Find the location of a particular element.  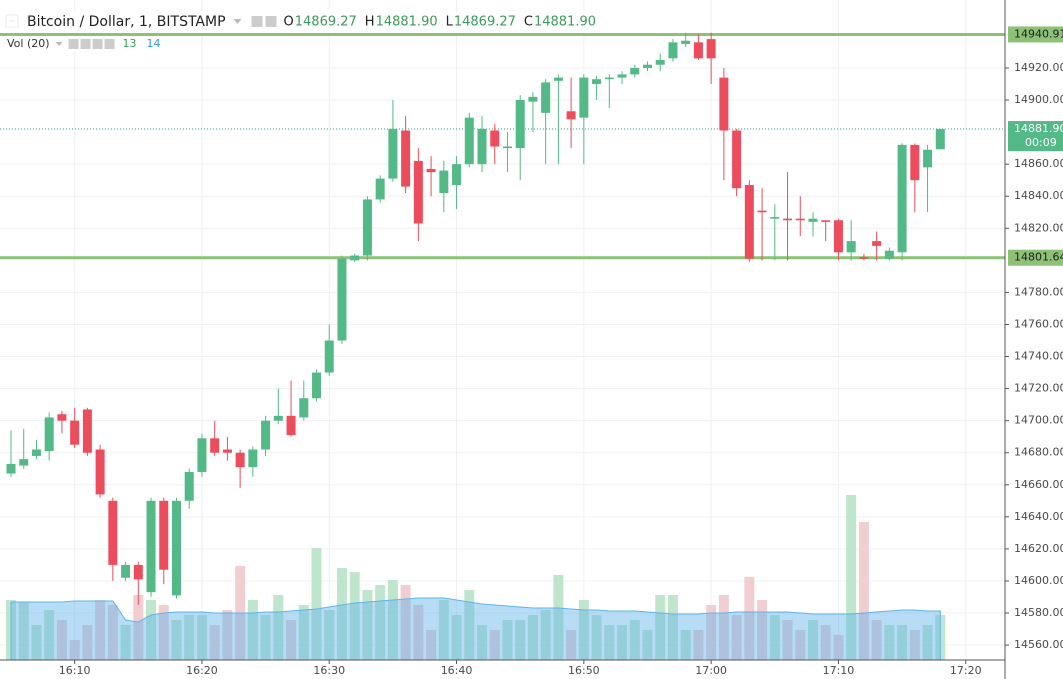

y-tick-label: 14860.00 is located at coordinates (1038, 163).